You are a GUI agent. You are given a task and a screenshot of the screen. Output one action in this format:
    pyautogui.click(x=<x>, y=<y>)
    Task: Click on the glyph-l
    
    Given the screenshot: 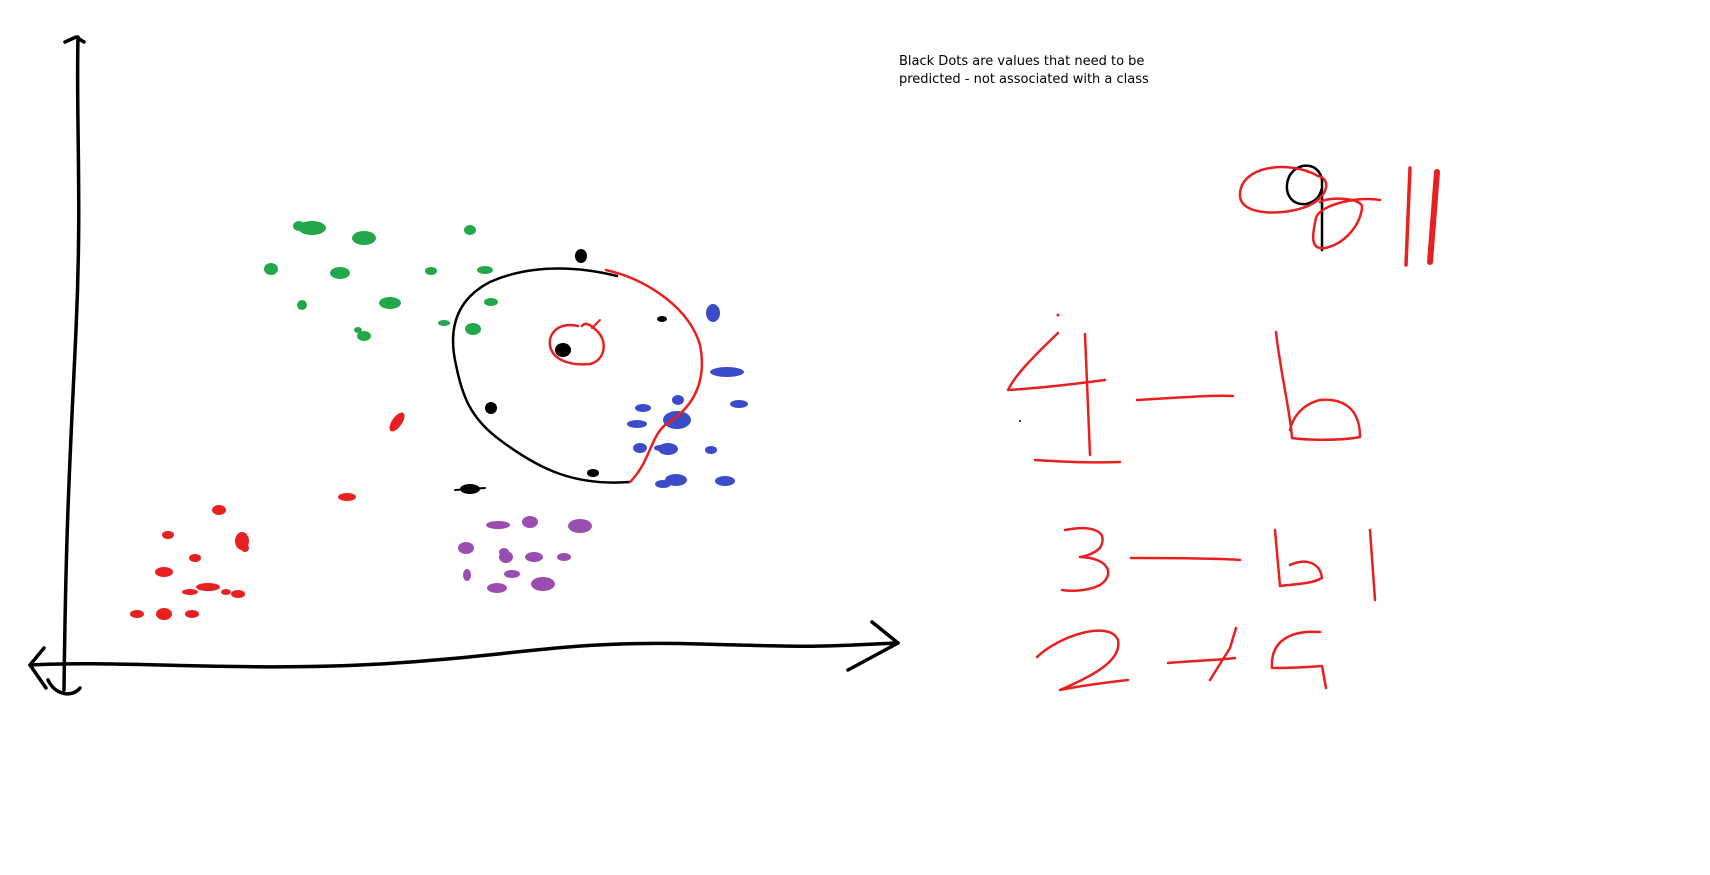 What is the action you would take?
    pyautogui.click(x=1372, y=565)
    